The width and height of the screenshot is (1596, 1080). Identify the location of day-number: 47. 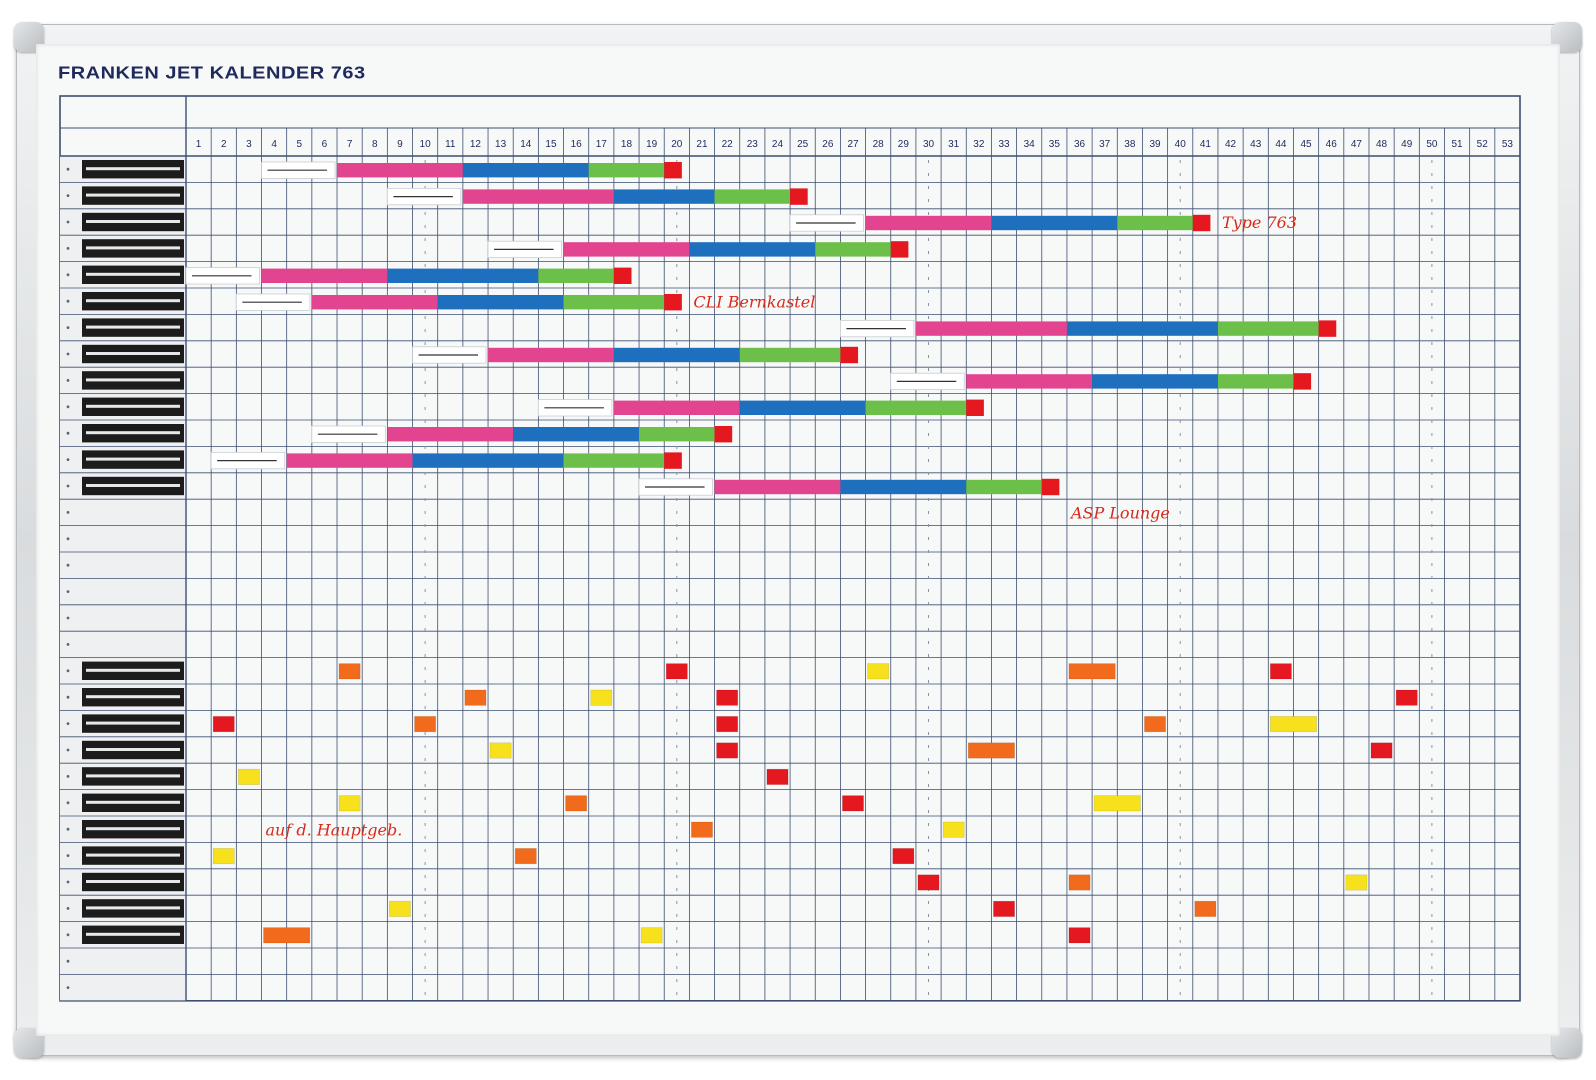
(1357, 144).